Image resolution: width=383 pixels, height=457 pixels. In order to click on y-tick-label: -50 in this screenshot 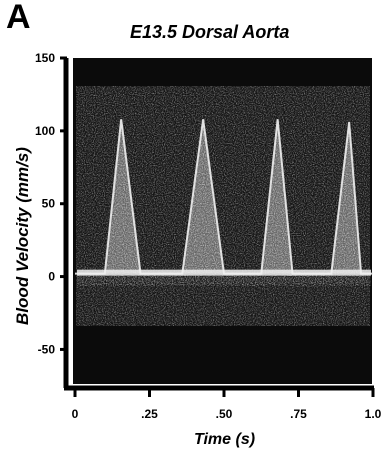, I will do `click(47, 349)`.